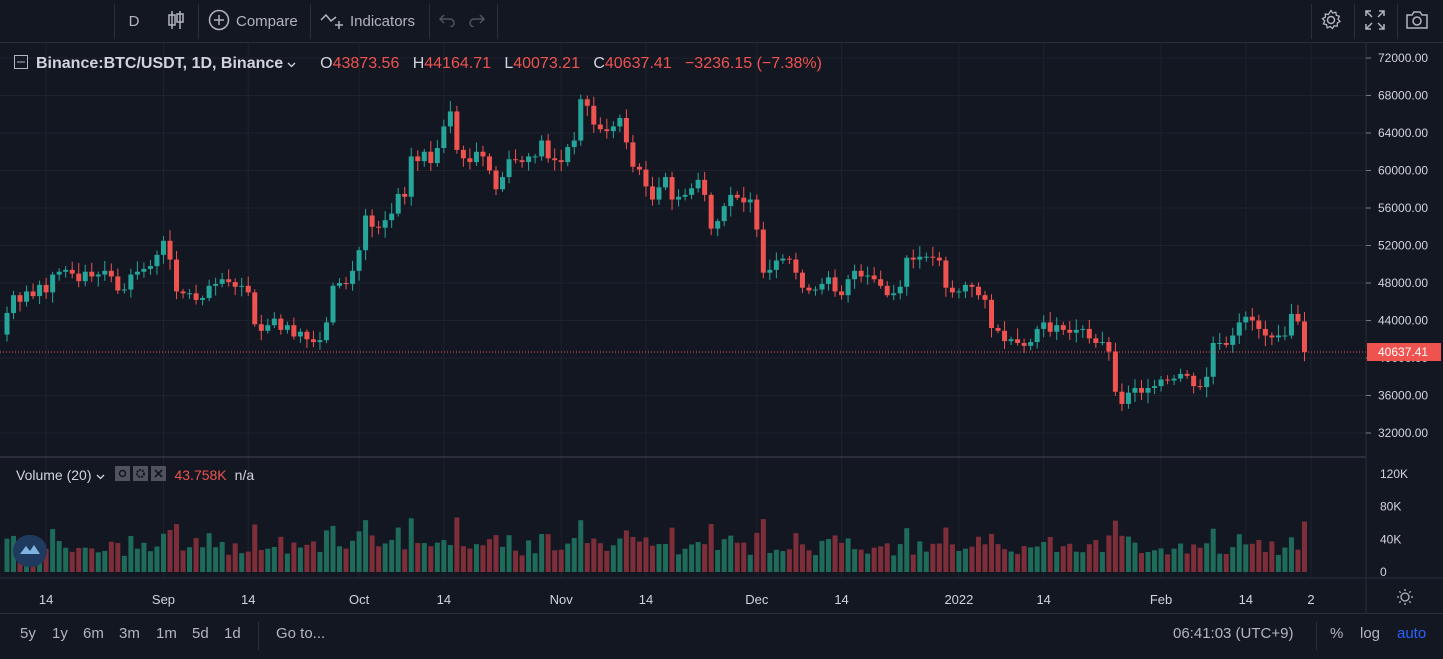 The height and width of the screenshot is (659, 1443). Describe the element at coordinates (367, 21) in the screenshot. I see `indicators-button: Indicators` at that location.